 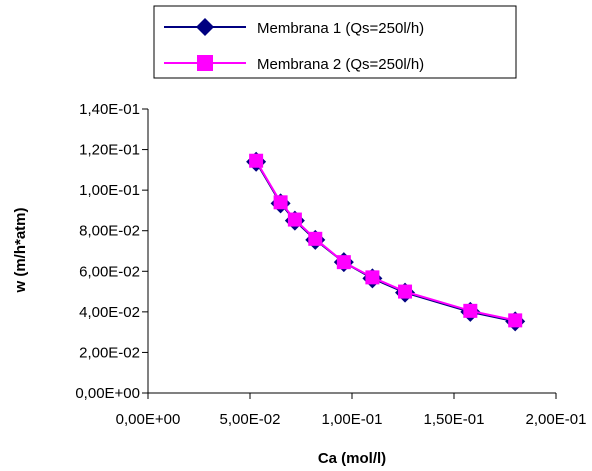 What do you see at coordinates (454, 419) in the screenshot?
I see `x-tick-label: 1,50E-01` at bounding box center [454, 419].